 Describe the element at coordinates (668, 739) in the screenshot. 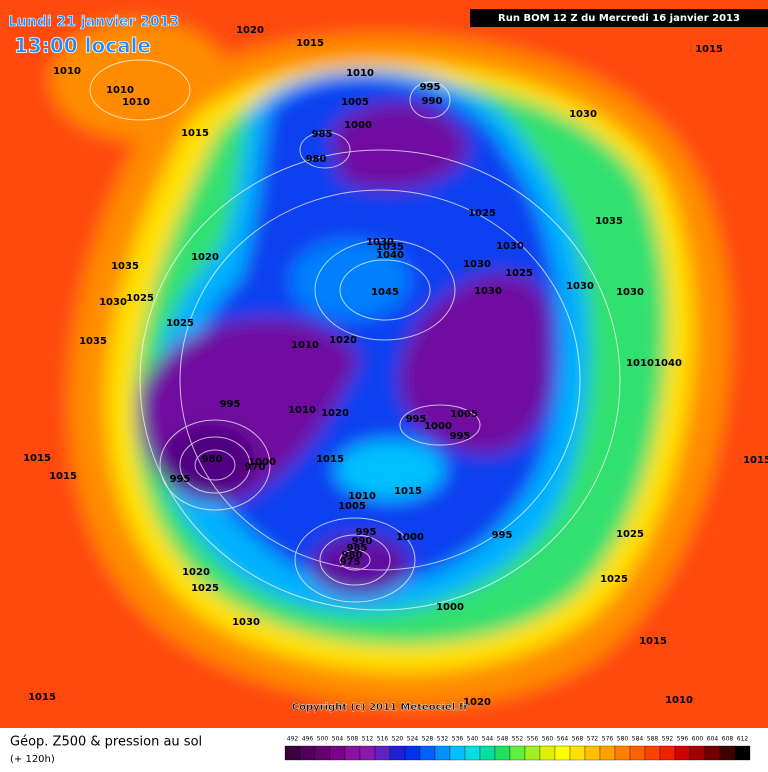

I see `colorbar-label: 592` at that location.